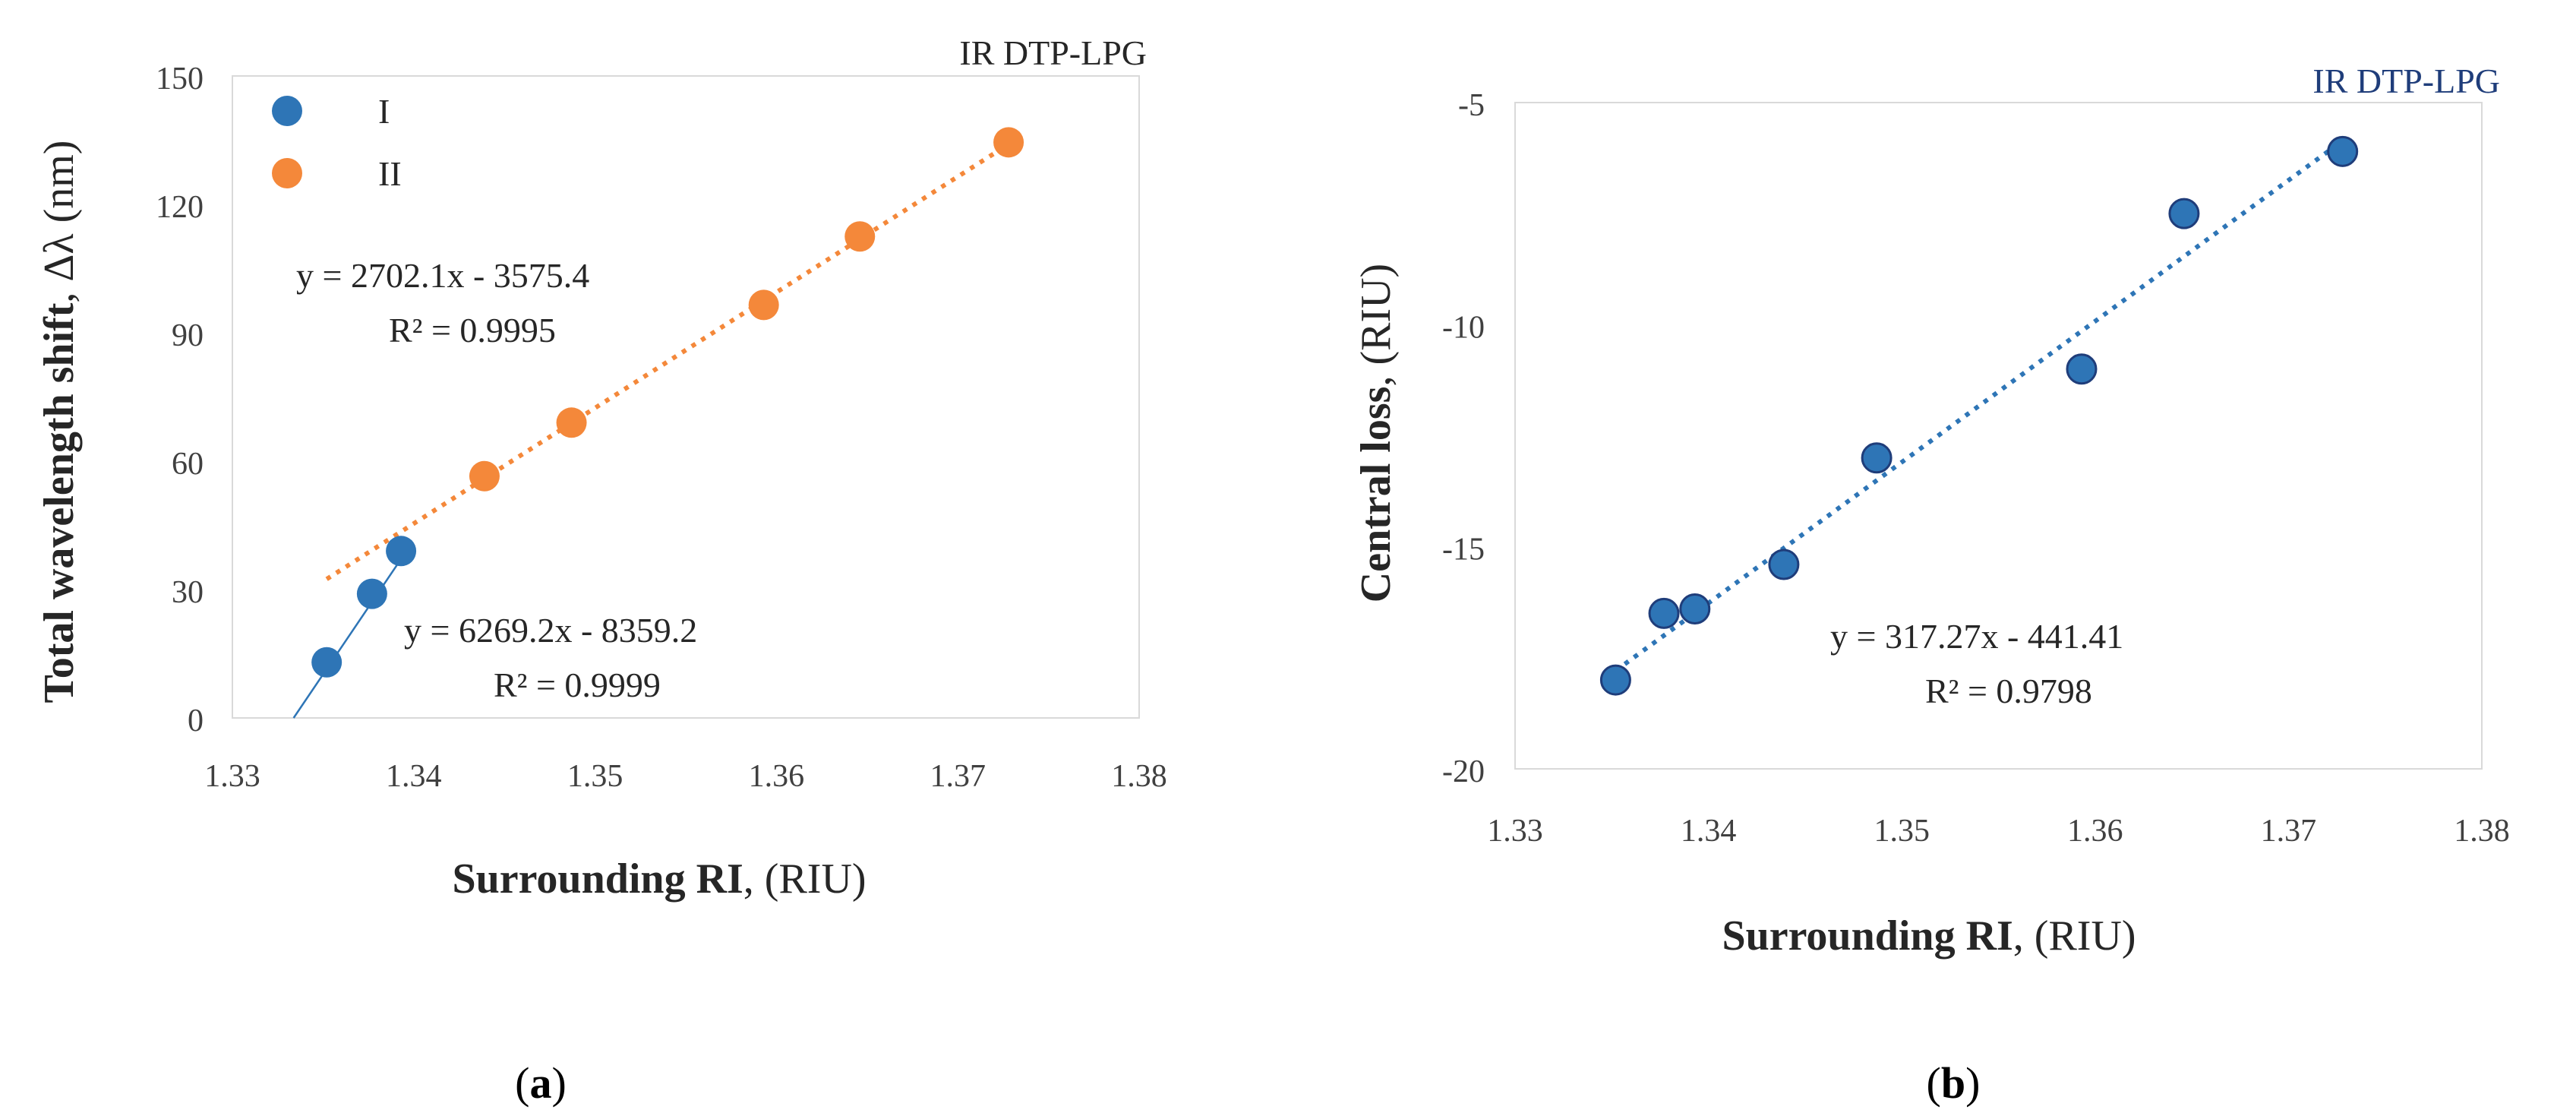 Image resolution: width=2576 pixels, height=1113 pixels. I want to click on panel-b-y-ticks: -20 -15 -10 -5, so click(1463, 438).